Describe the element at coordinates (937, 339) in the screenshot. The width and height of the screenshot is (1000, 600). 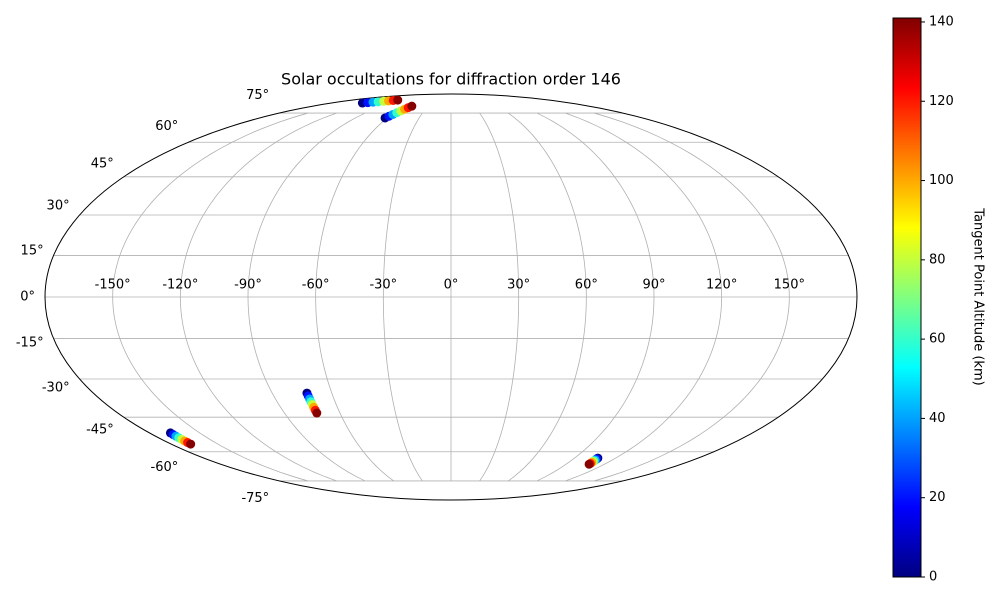
I see `colorbar-tick-label: 60` at that location.